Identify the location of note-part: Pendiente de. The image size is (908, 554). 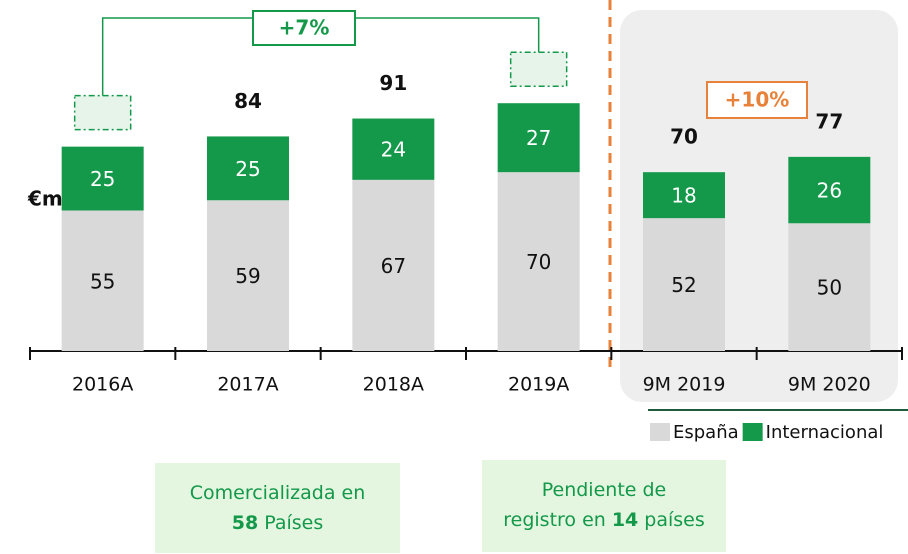
(604, 490).